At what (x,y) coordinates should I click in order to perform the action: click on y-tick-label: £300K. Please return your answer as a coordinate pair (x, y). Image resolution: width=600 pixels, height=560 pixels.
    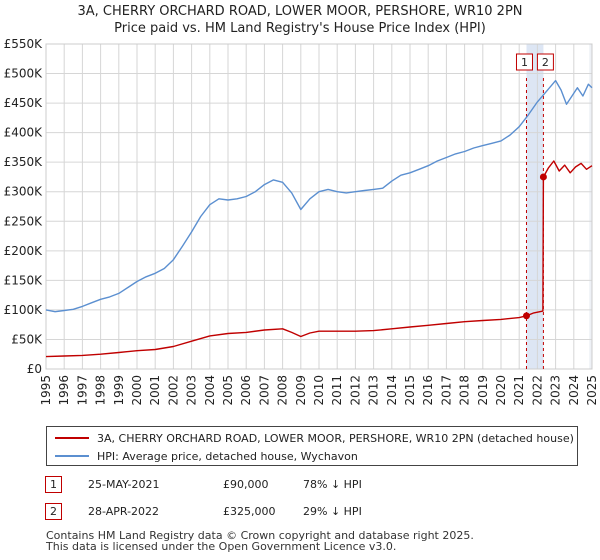
    Looking at the image, I should click on (24, 192).